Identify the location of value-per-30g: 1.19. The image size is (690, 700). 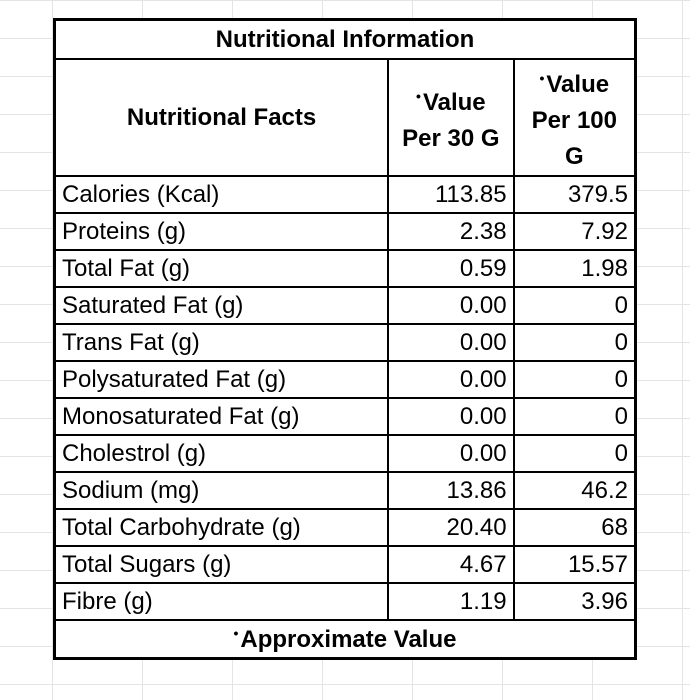
(451, 601).